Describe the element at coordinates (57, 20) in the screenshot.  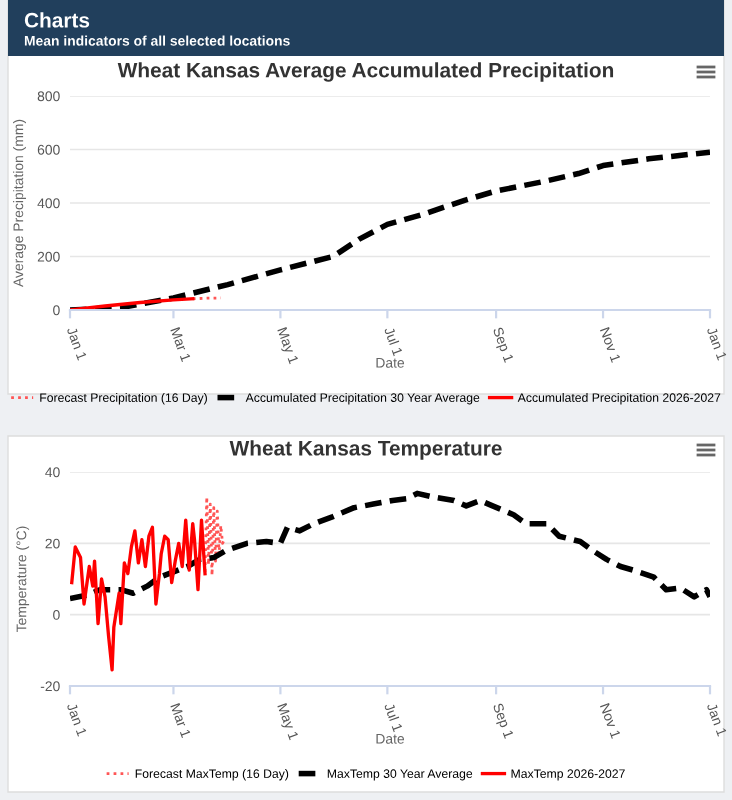
I see `text: Charts` at that location.